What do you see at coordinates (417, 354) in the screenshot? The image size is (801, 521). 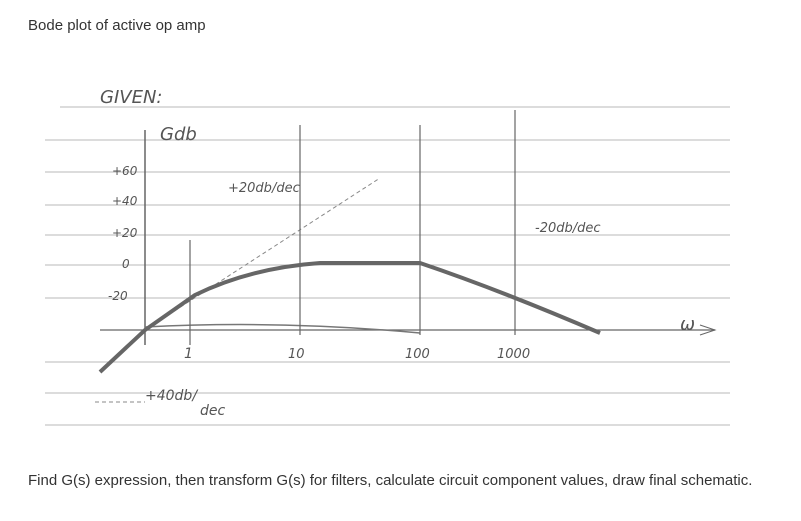 I see `x-tick-label: 100` at bounding box center [417, 354].